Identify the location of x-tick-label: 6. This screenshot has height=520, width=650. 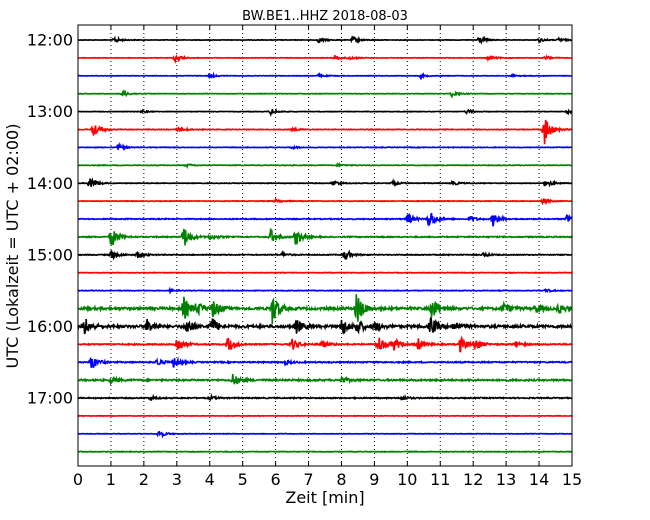
(276, 479).